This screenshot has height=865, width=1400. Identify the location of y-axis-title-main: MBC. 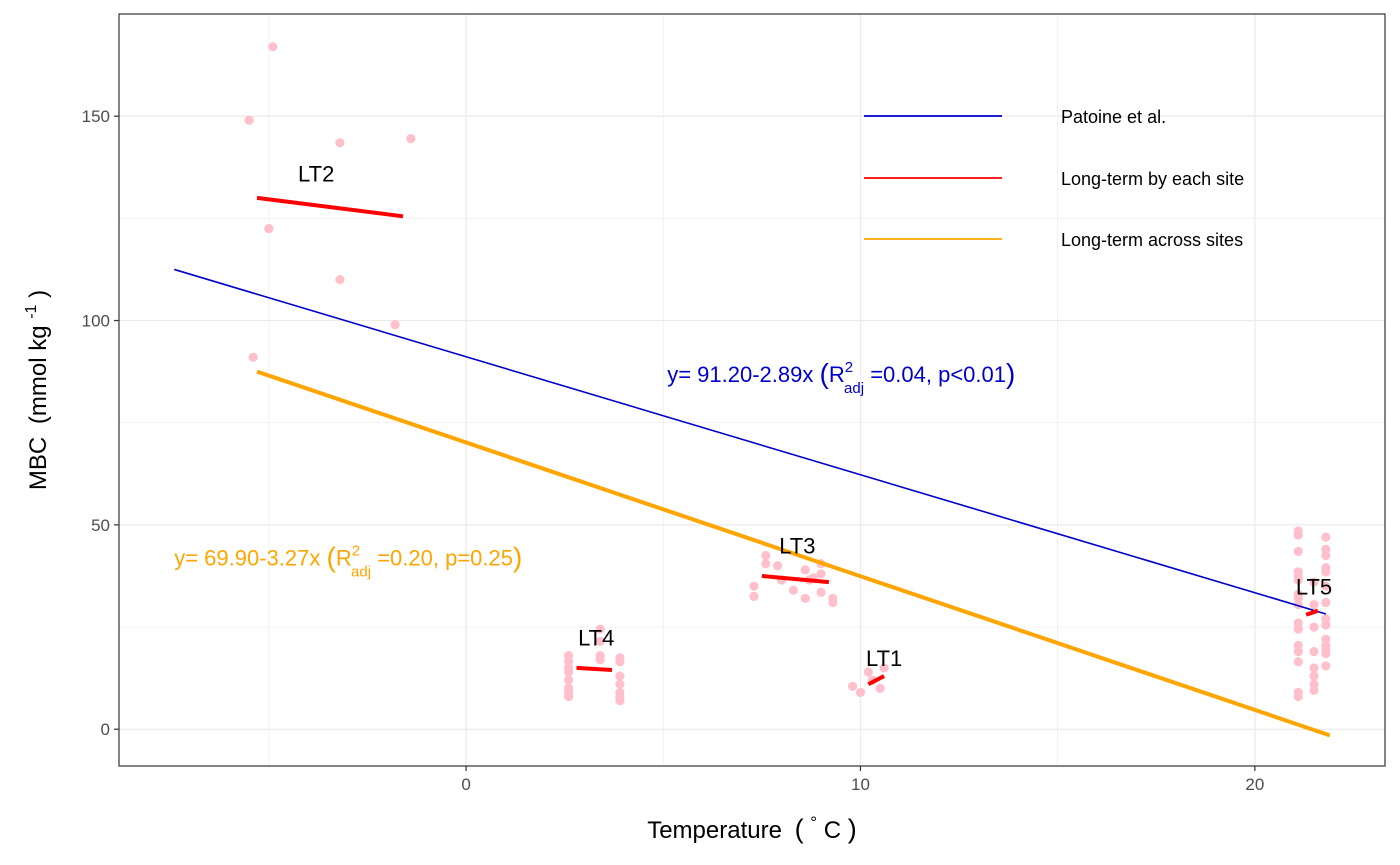
(38, 463).